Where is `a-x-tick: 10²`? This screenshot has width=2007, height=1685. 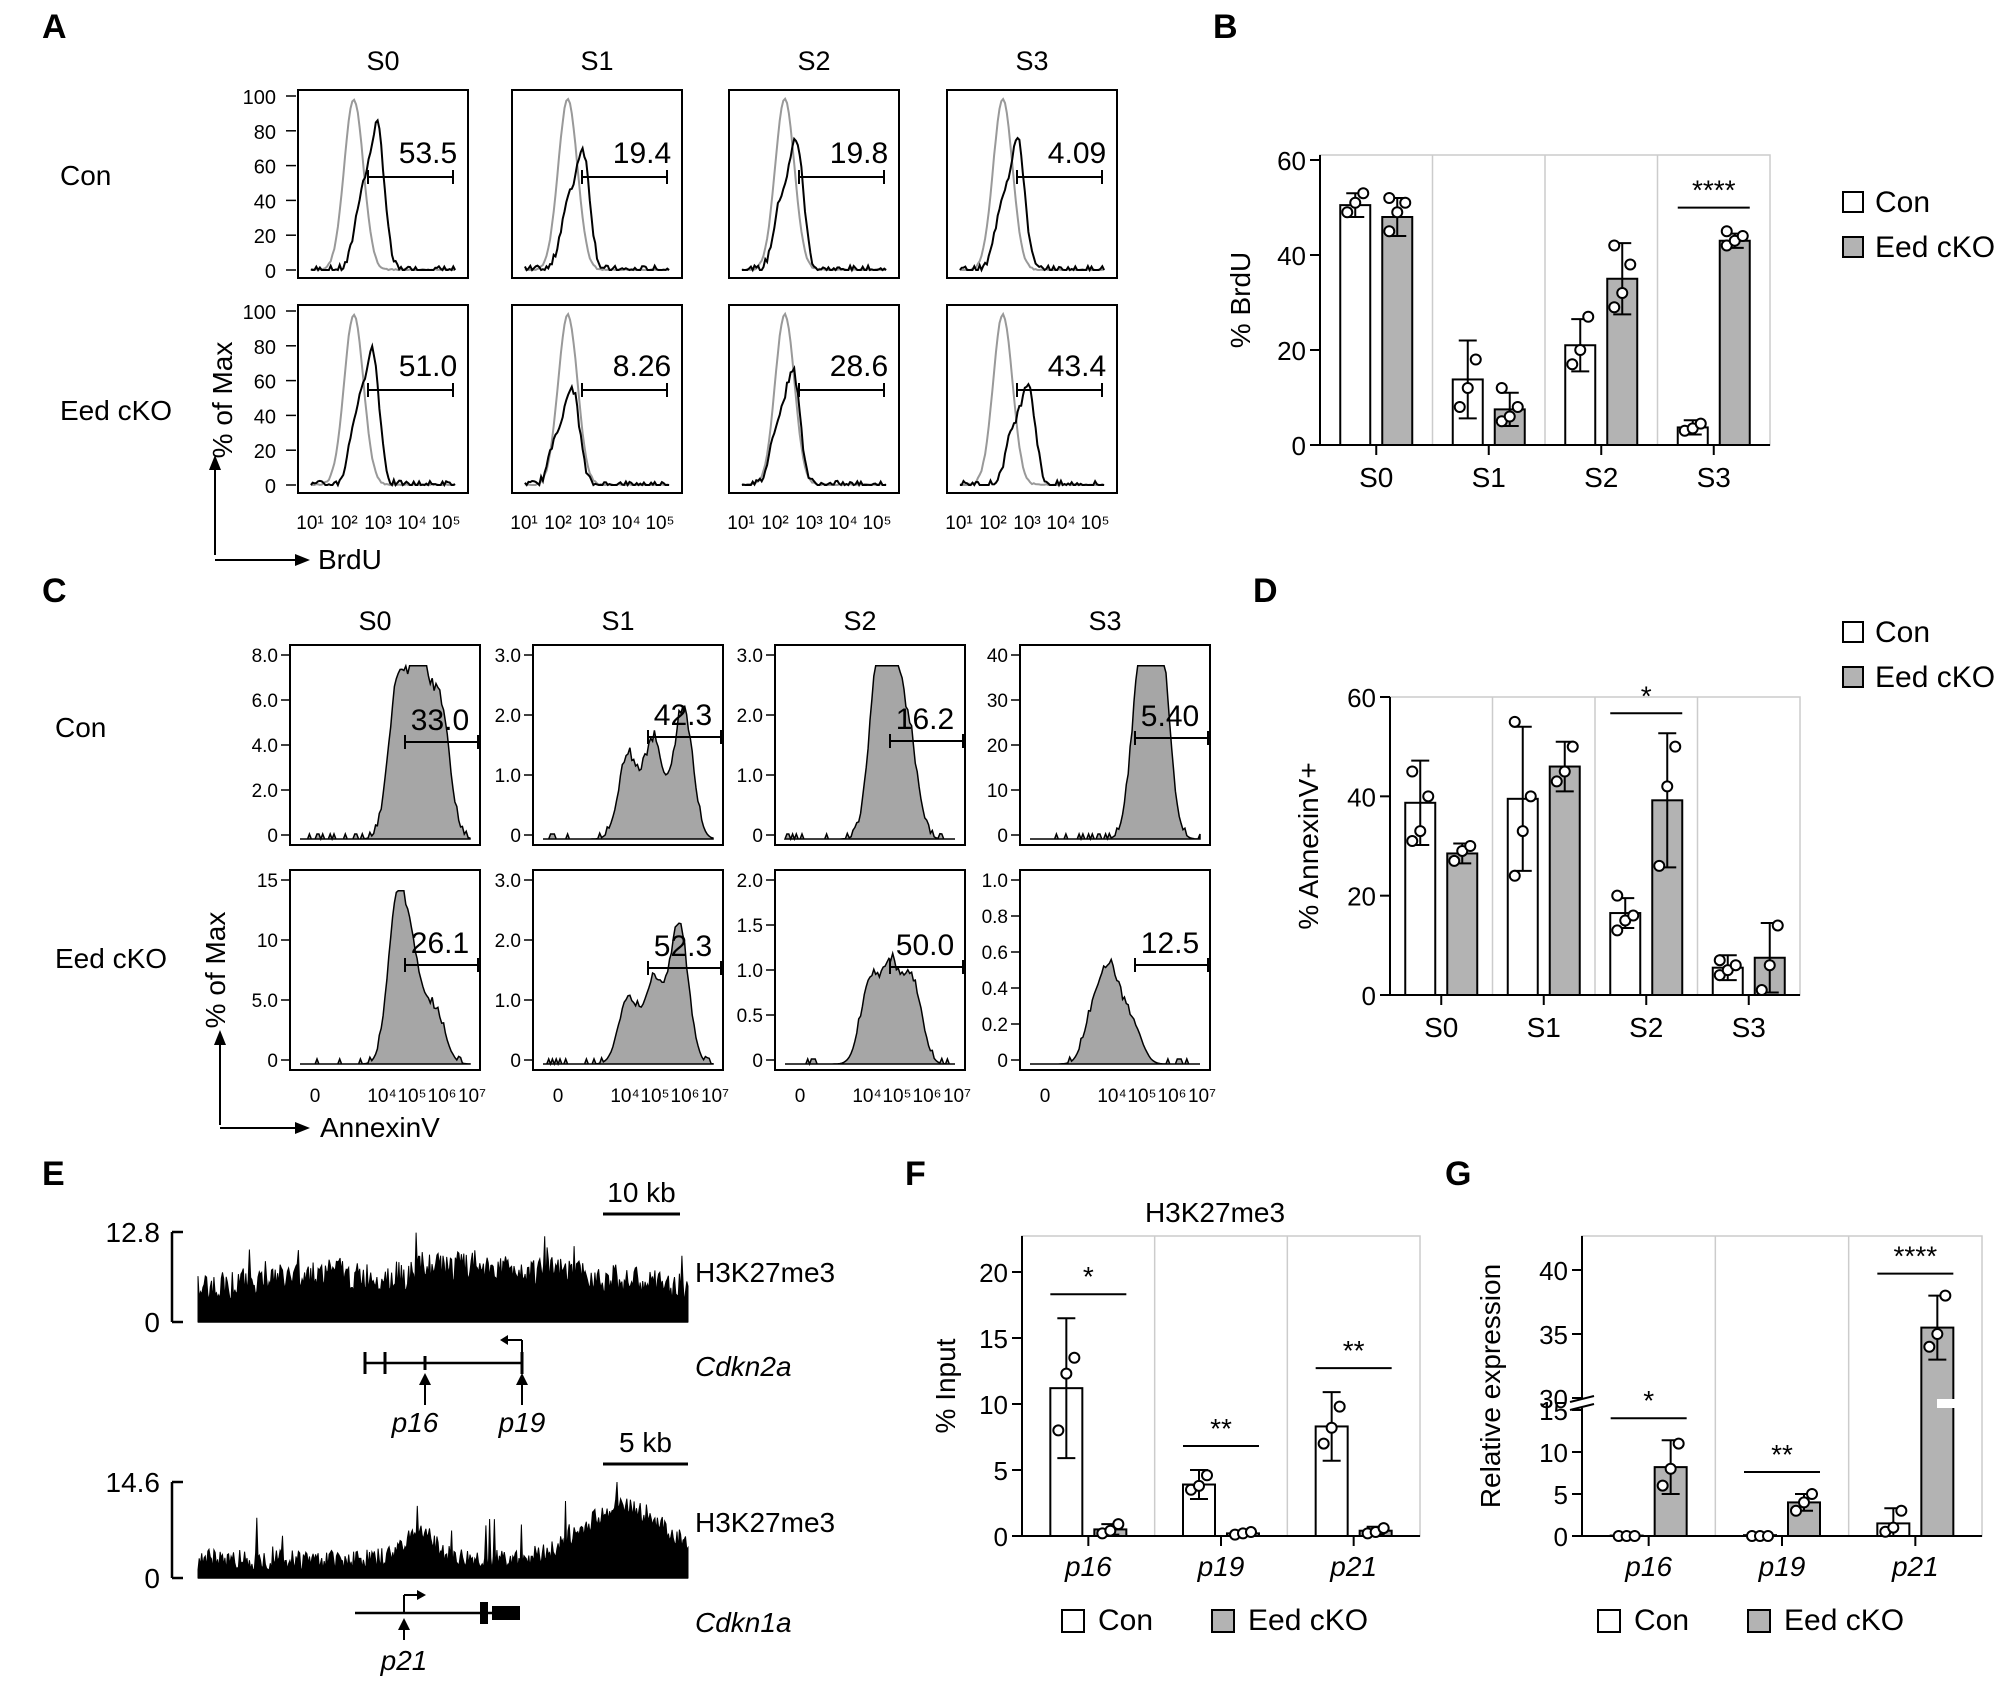
a-x-tick: 10² is located at coordinates (992, 523).